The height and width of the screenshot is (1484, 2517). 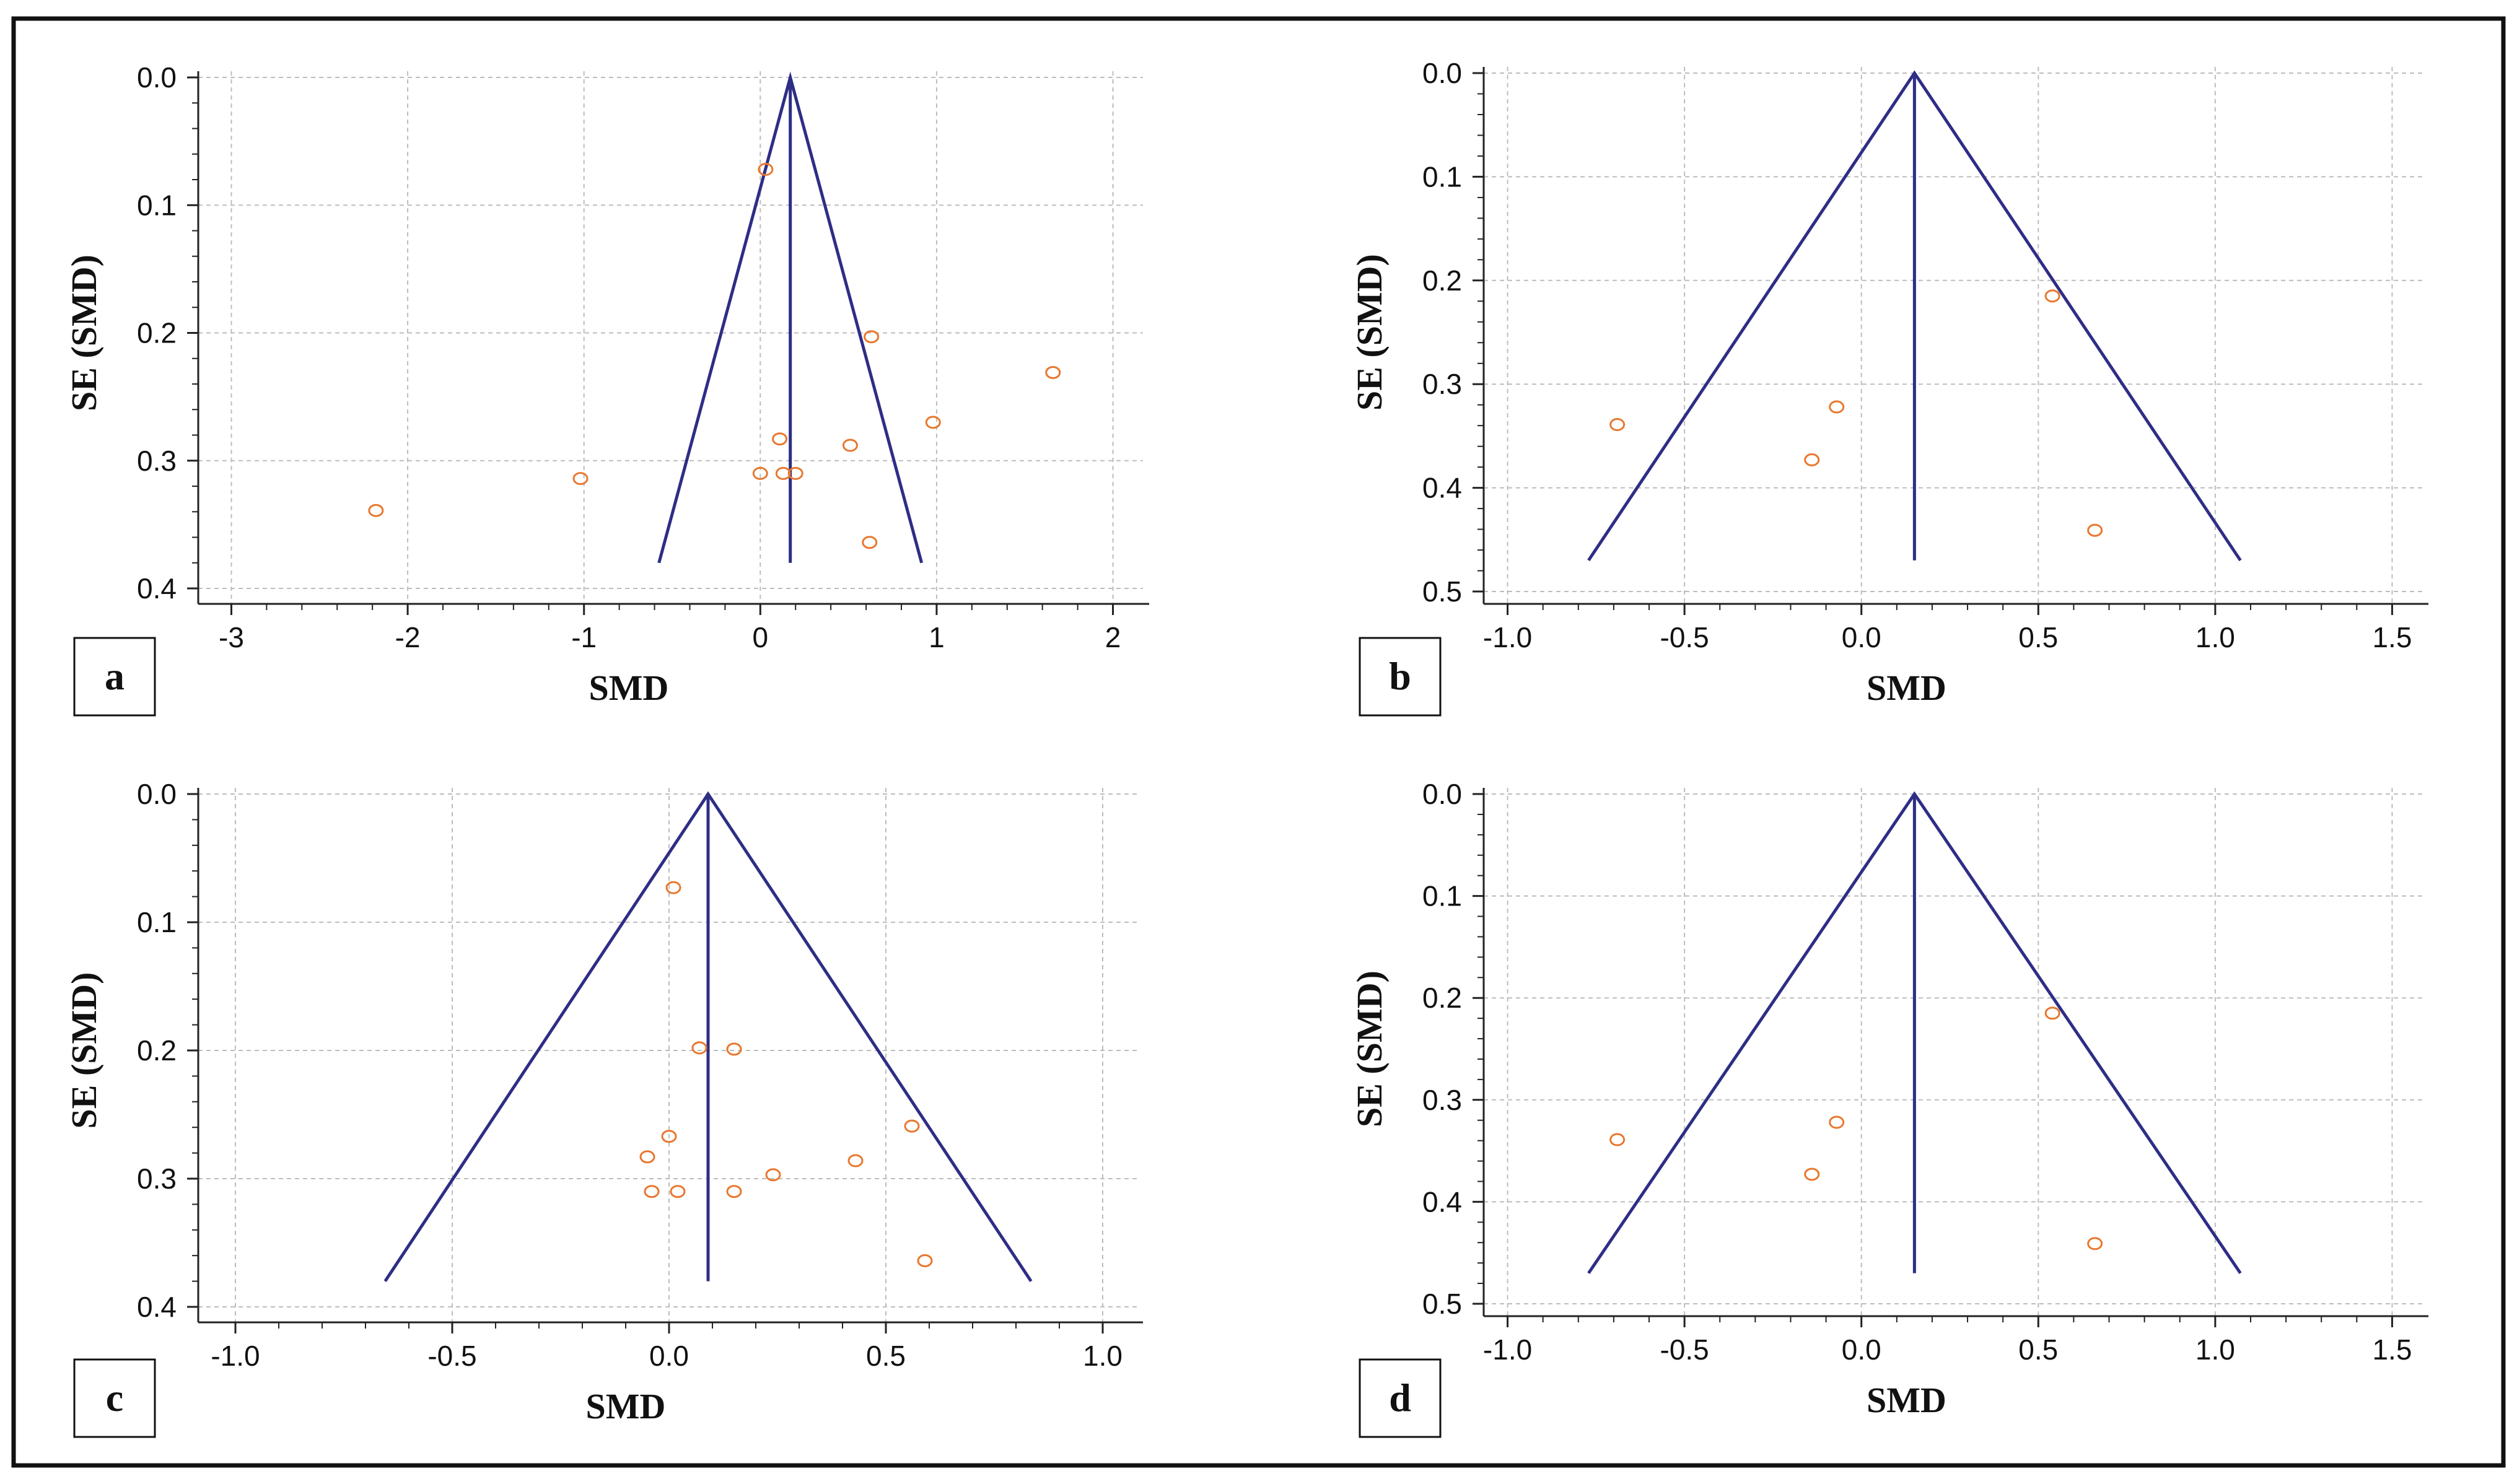 What do you see at coordinates (408, 637) in the screenshot?
I see `x-tick-label: -2` at bounding box center [408, 637].